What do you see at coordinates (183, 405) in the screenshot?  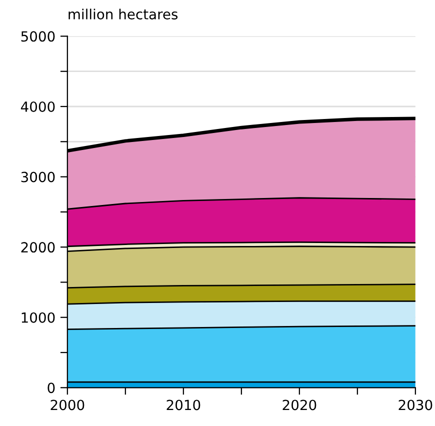 I see `x-tick-label: 2010` at bounding box center [183, 405].